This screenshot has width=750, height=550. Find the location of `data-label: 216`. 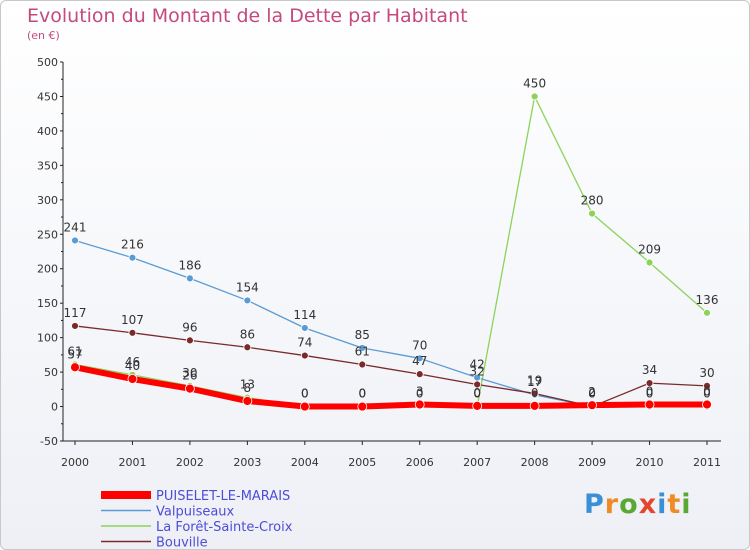

data-label: 216 is located at coordinates (132, 245).